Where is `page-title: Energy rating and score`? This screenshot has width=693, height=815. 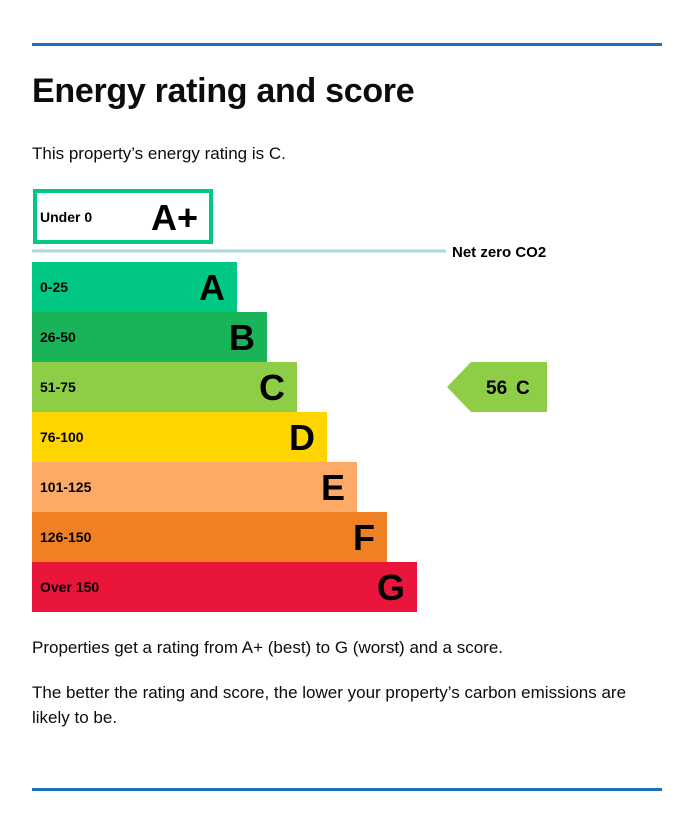
page-title: Energy rating and score is located at coordinates (223, 91).